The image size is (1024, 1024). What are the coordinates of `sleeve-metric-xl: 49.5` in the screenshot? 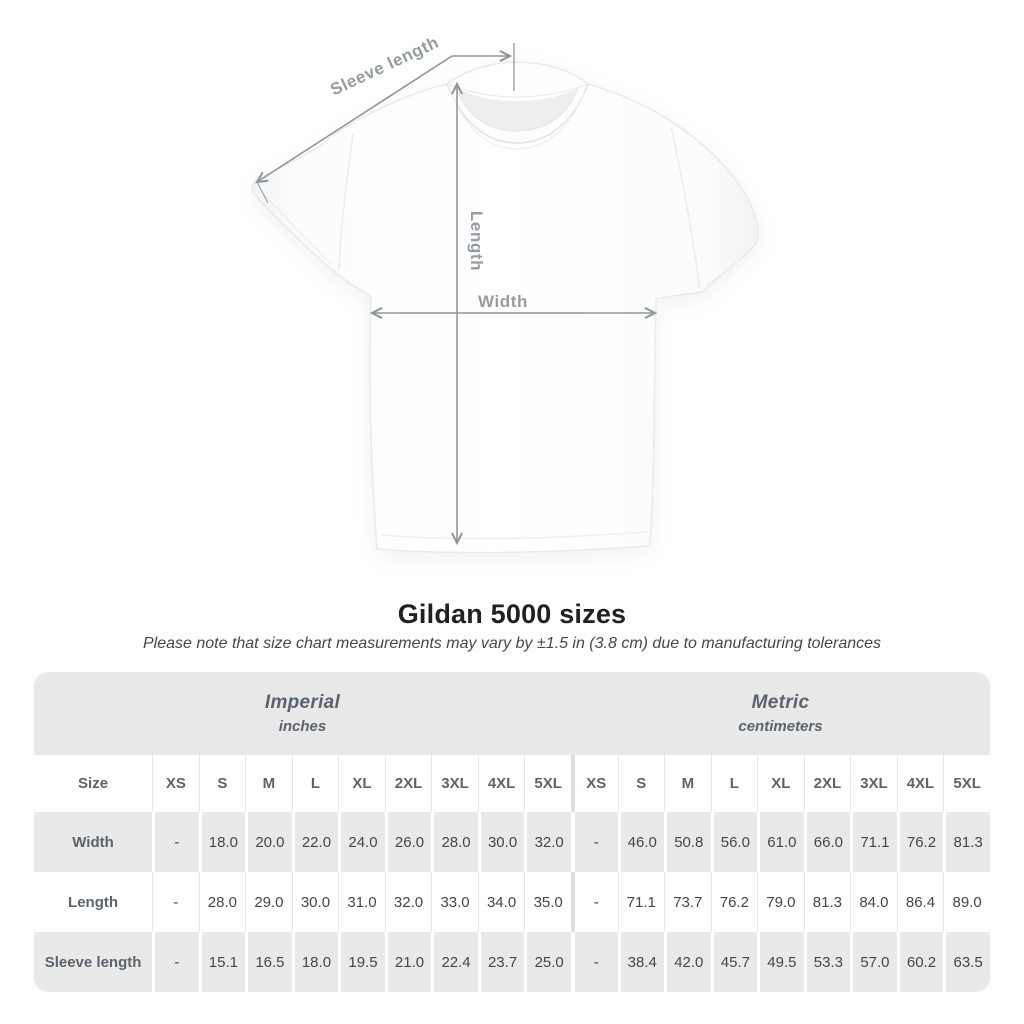 It's located at (780, 962).